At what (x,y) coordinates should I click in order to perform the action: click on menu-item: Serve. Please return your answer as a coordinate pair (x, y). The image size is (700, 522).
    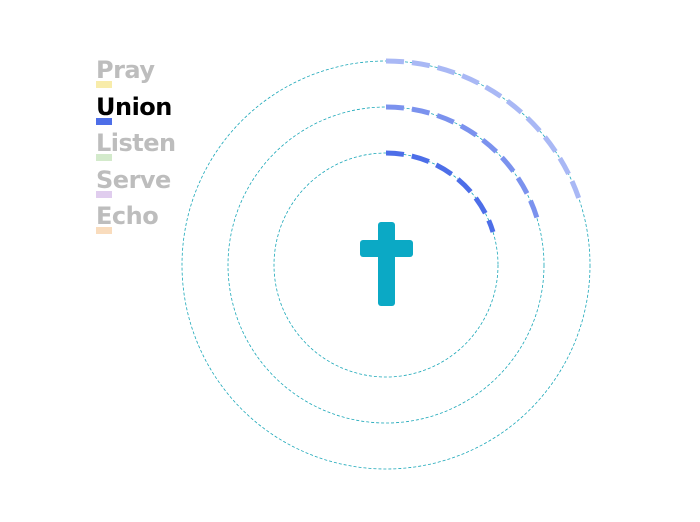
    Looking at the image, I should click on (136, 184).